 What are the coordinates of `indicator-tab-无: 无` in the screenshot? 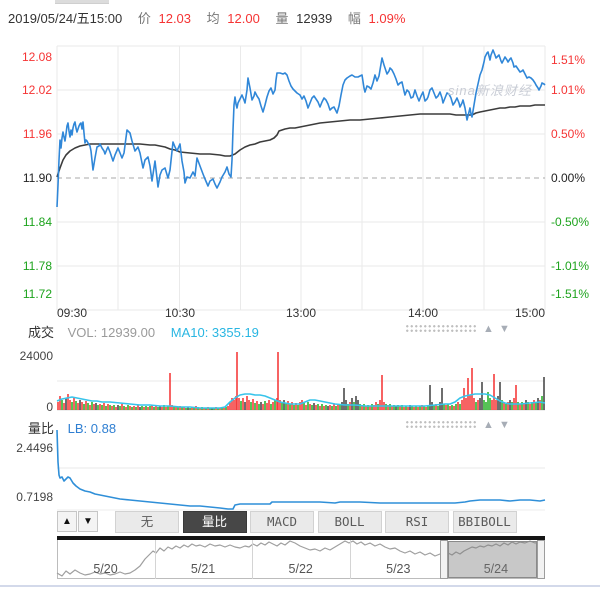 It's located at (147, 522).